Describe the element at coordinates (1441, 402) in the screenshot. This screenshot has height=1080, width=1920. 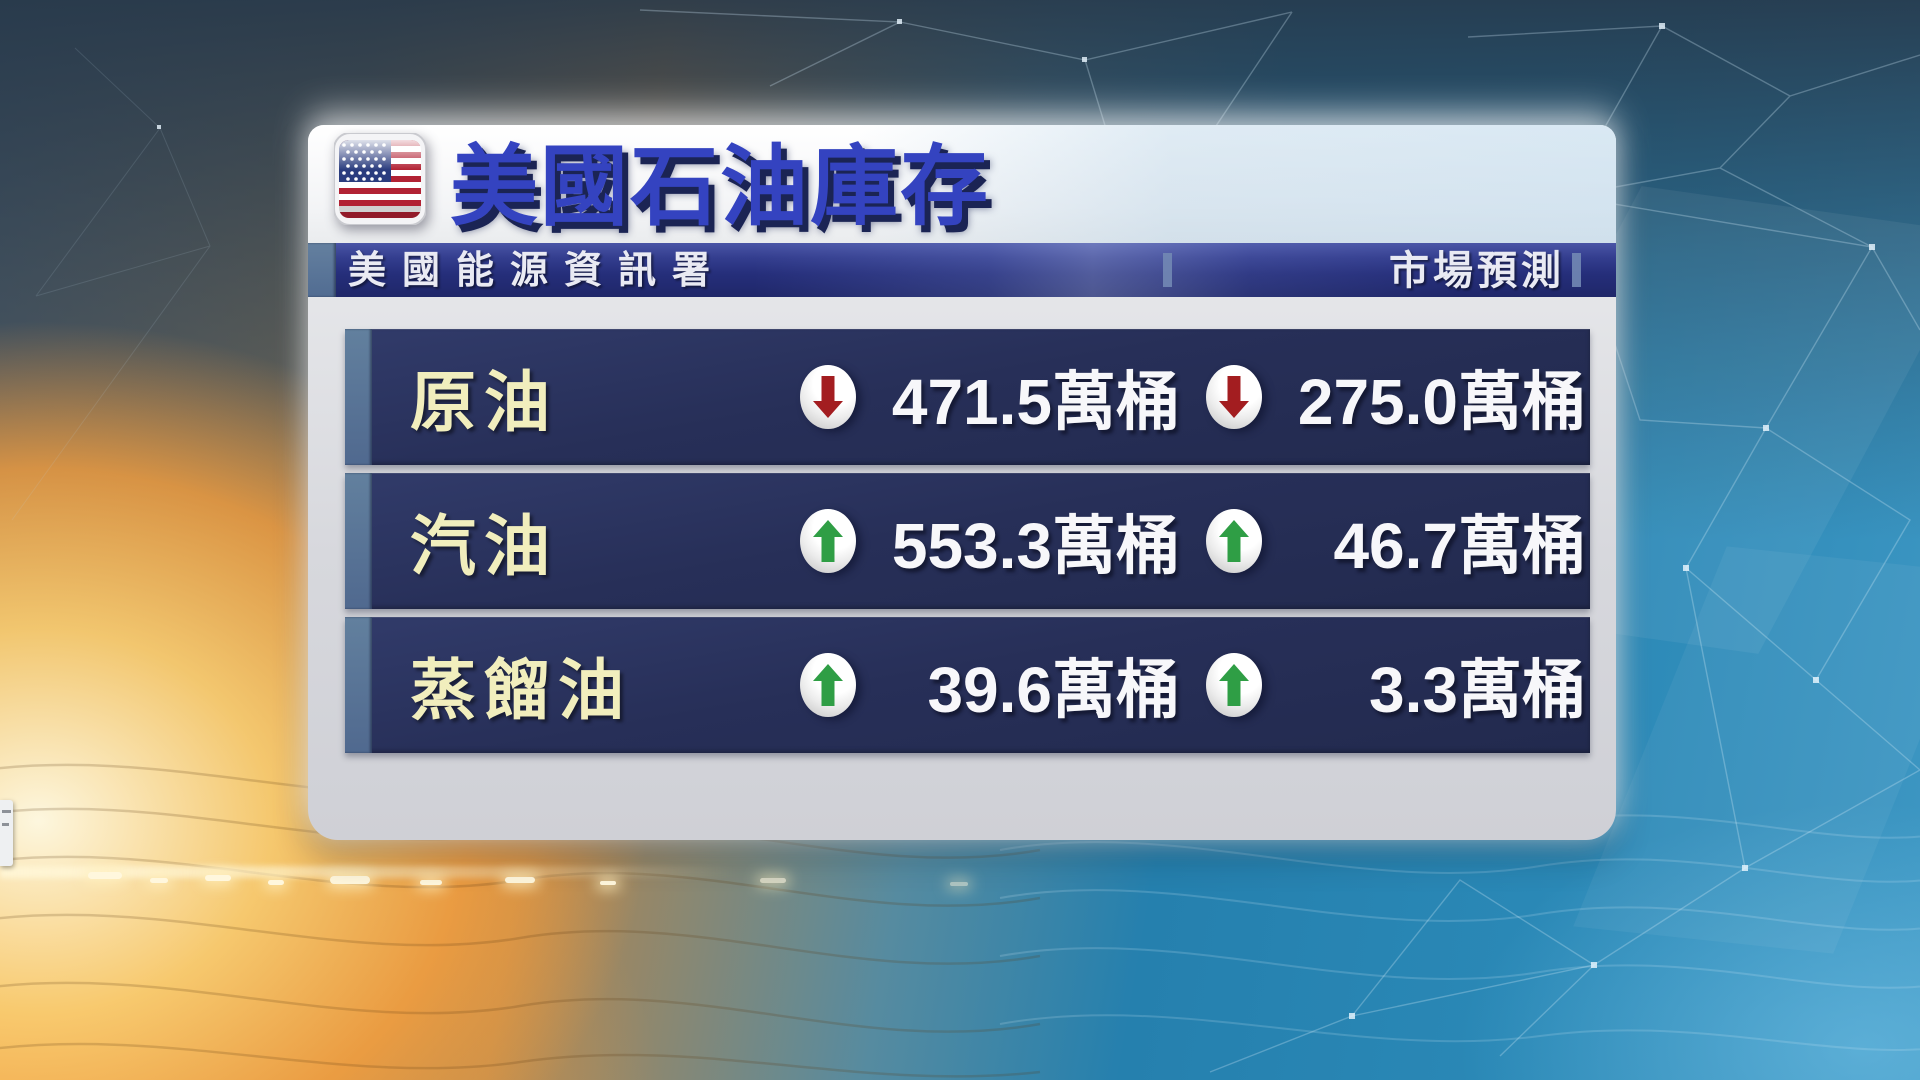
I see `forecast-change-value: 275.0萬桶` at that location.